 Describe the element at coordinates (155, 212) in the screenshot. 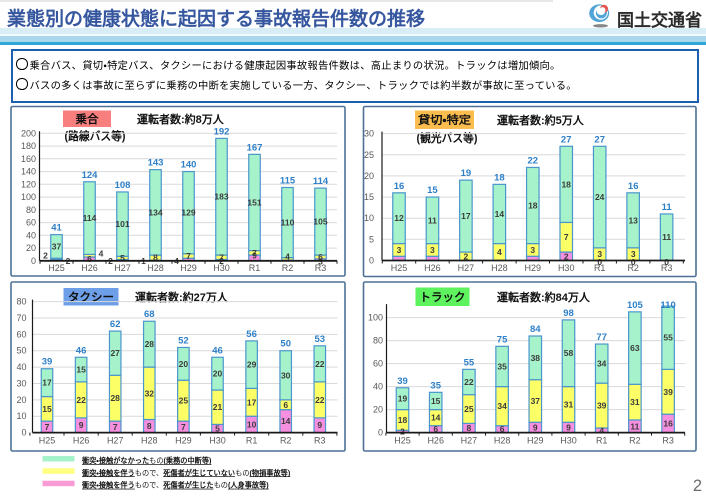

I see `svg-text: 134` at that location.